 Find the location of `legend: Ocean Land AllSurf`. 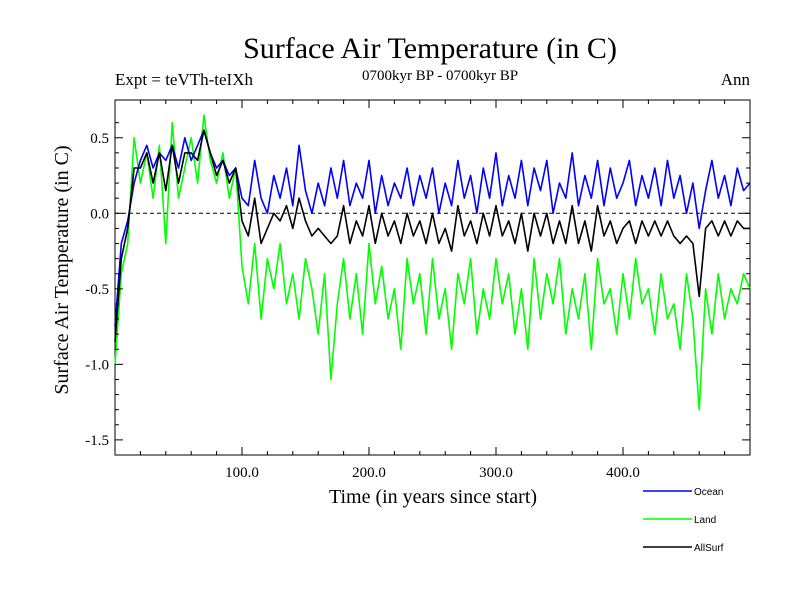

legend: Ocean Land AllSurf is located at coordinates (683, 520).